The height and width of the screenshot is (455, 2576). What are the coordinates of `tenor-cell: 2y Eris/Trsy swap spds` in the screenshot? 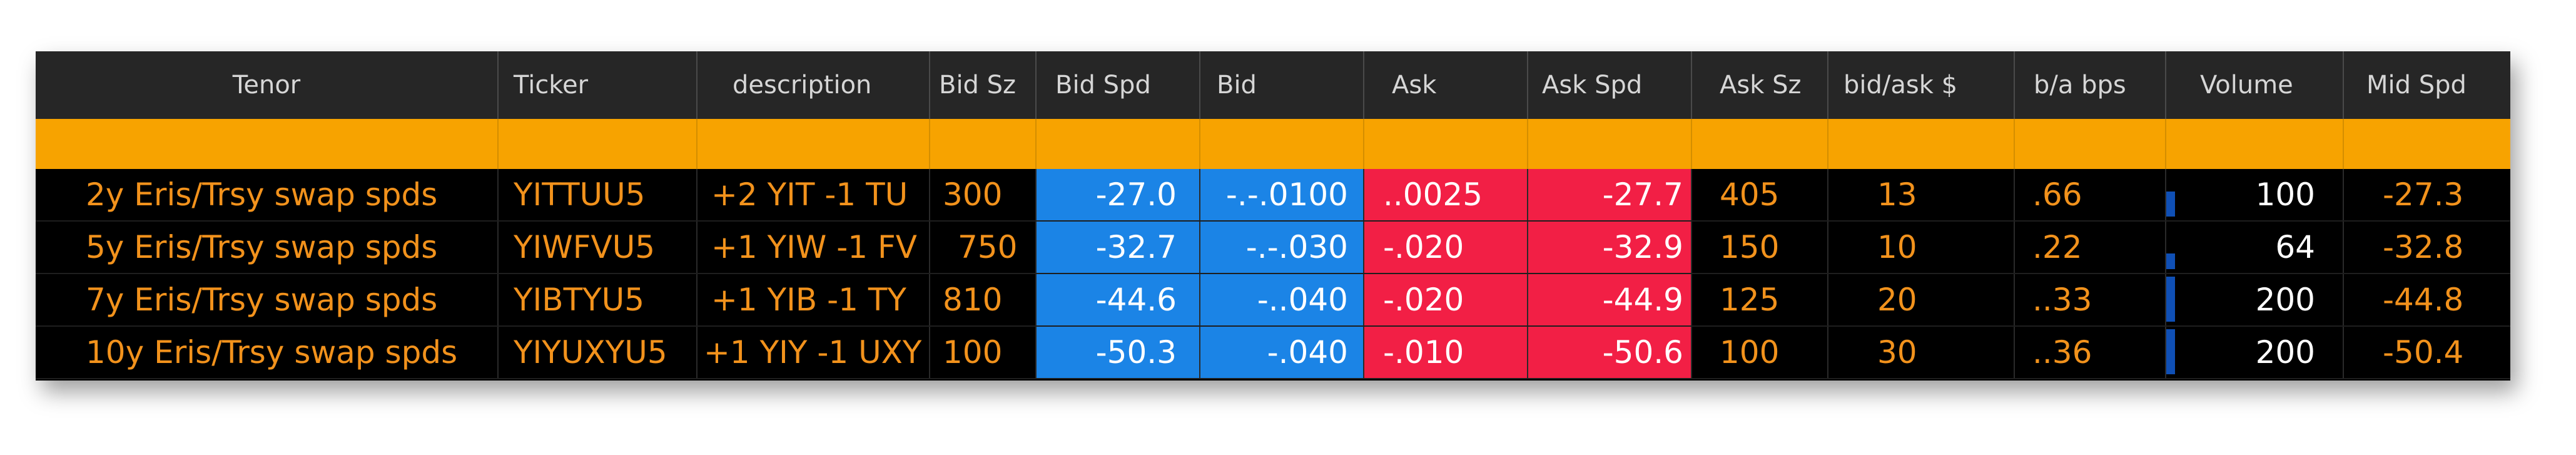 It's located at (267, 194).